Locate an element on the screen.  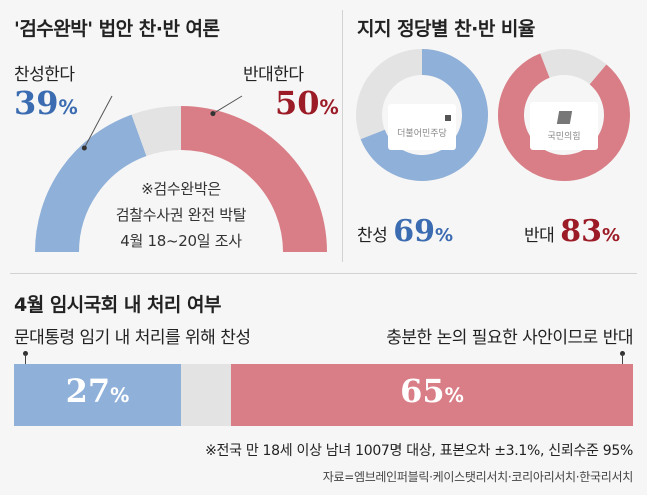
semicircle-support-arc is located at coordinates (91, 183).